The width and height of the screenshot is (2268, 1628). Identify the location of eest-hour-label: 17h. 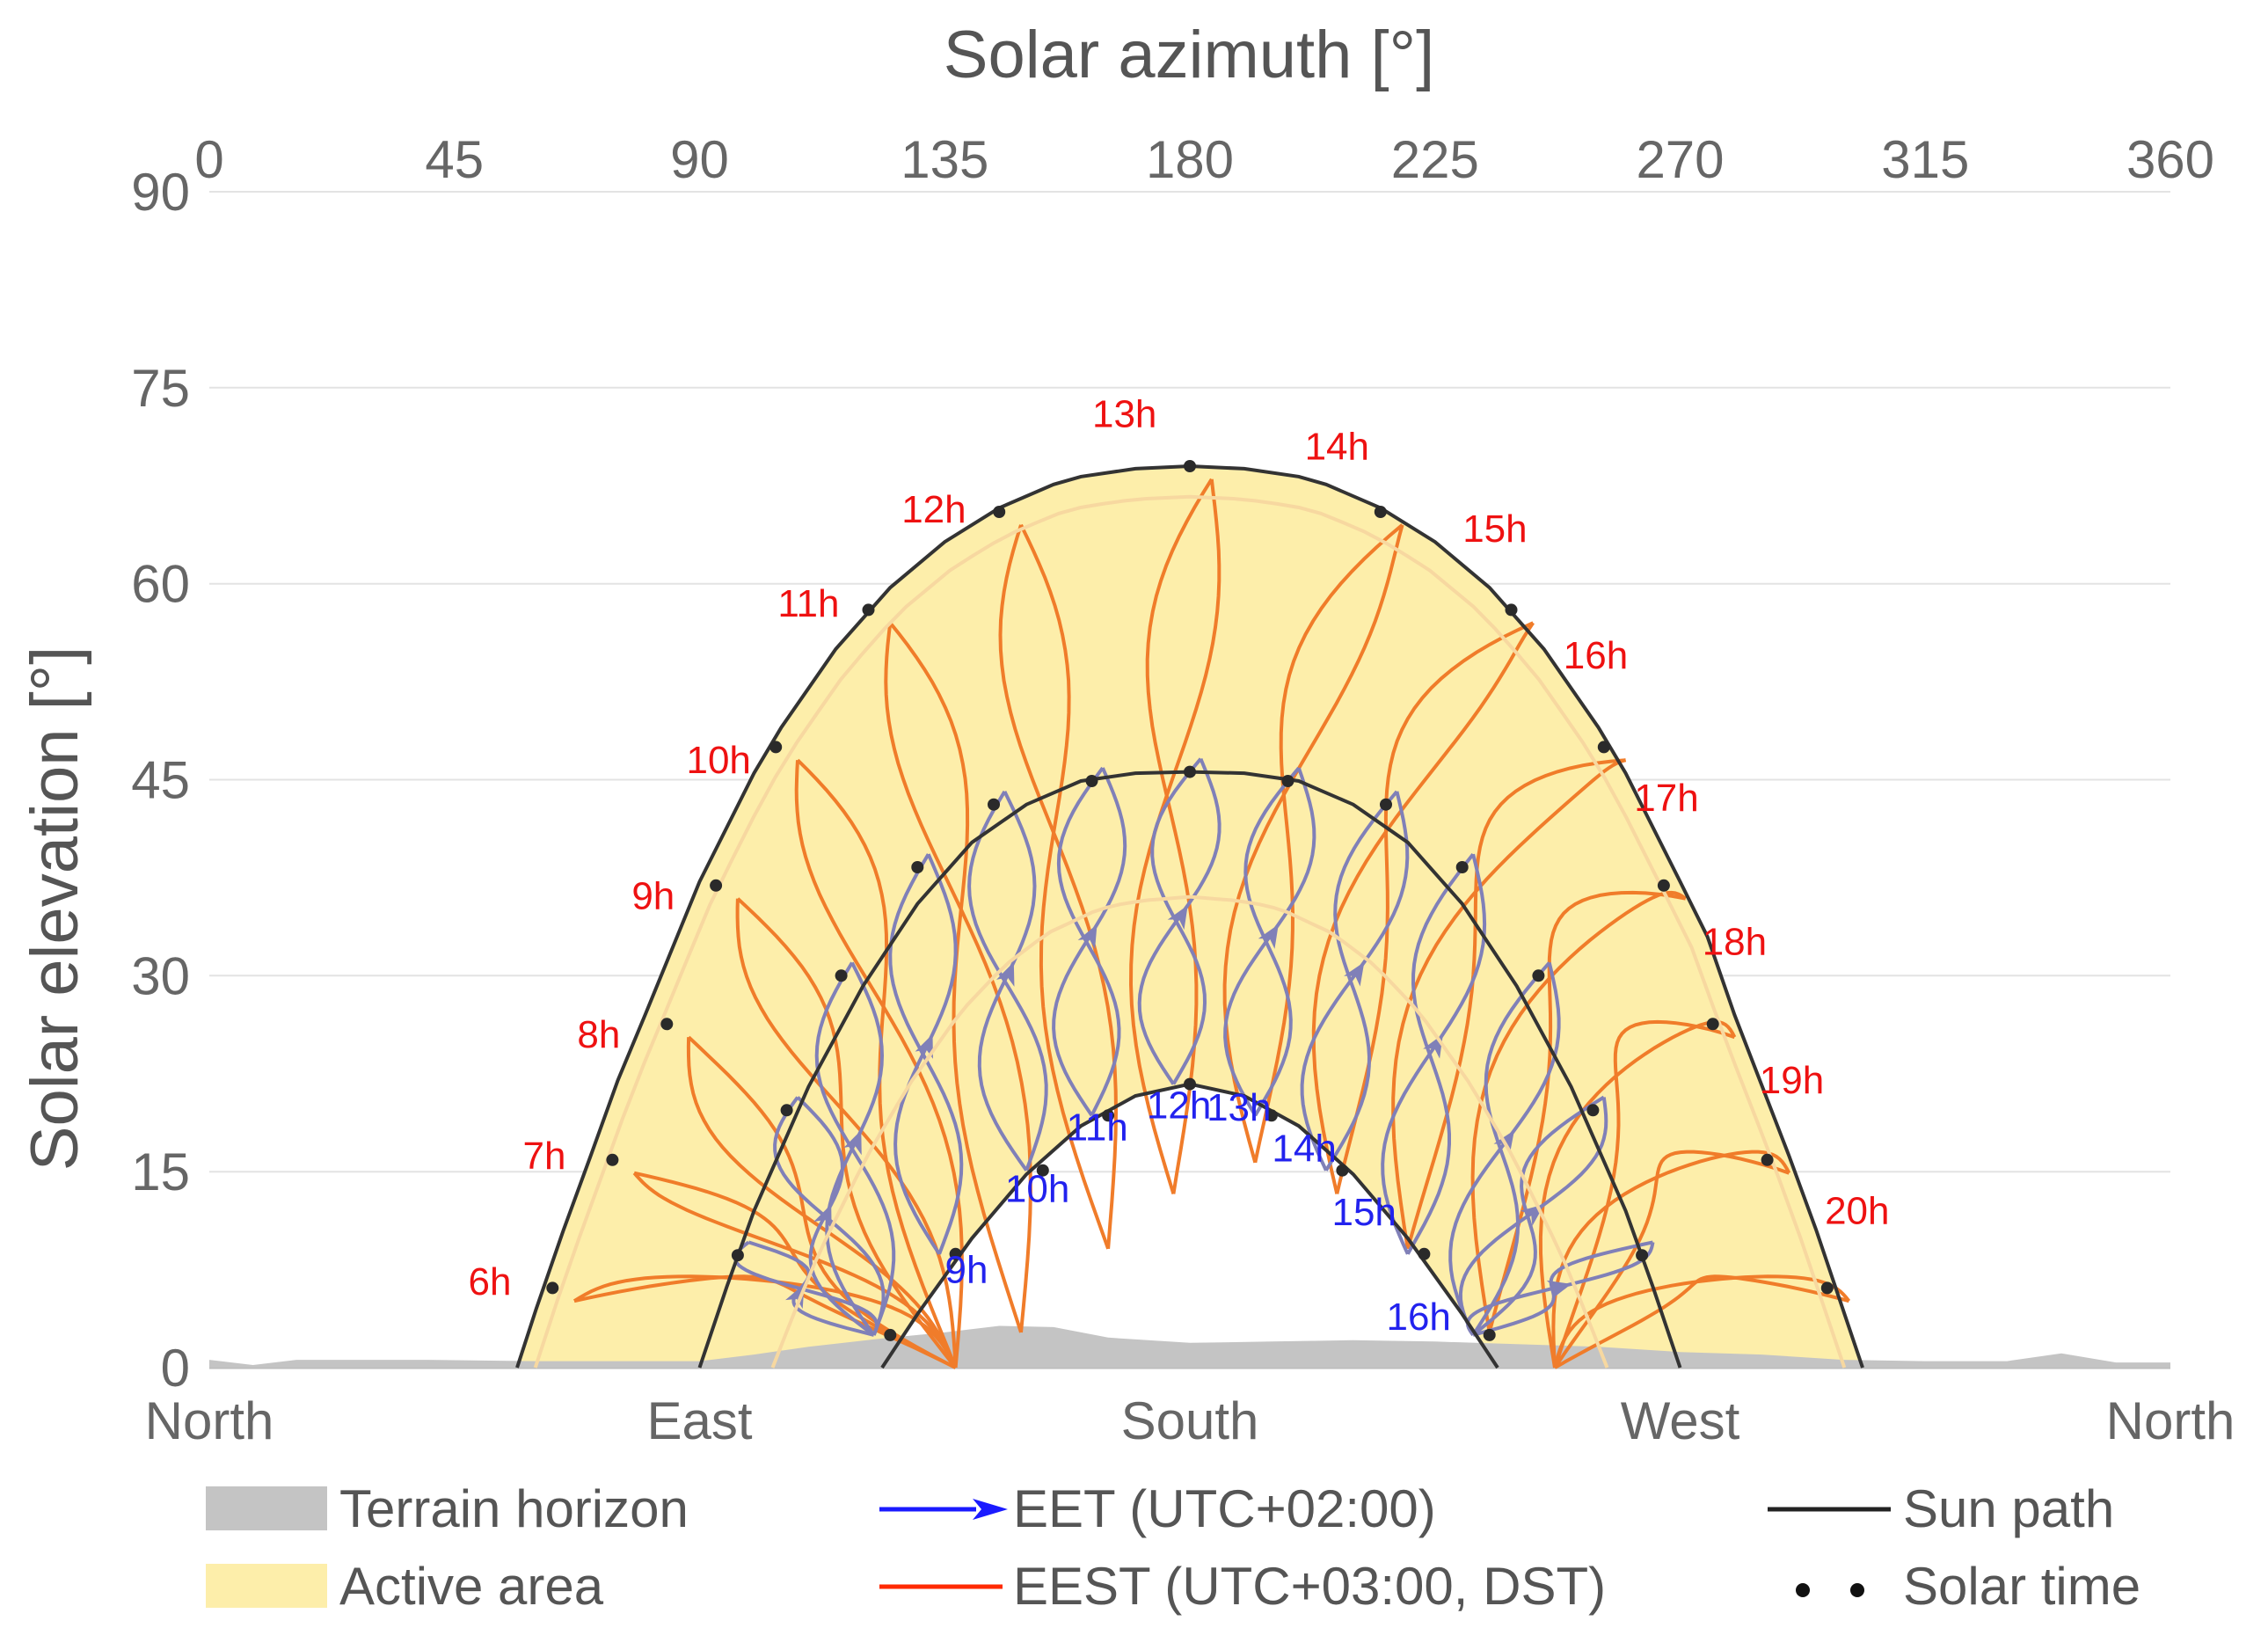
(1666, 798).